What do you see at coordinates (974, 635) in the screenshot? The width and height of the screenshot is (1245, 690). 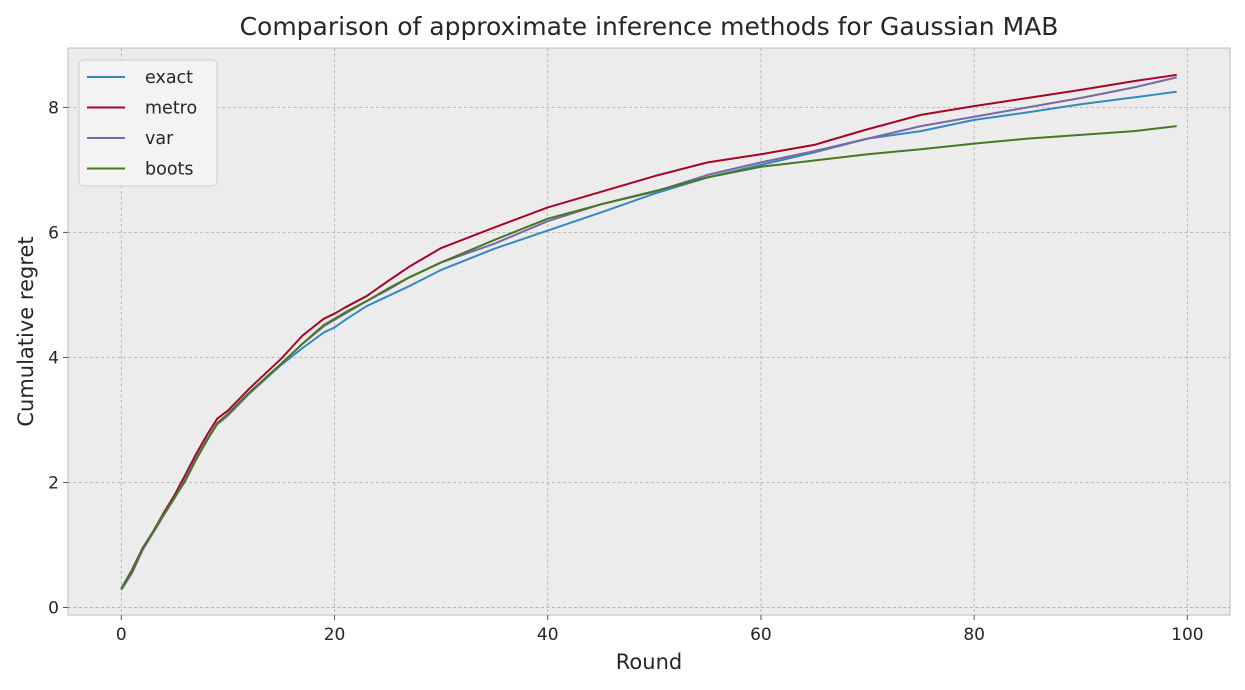 I see `x-tick-label: 80` at bounding box center [974, 635].